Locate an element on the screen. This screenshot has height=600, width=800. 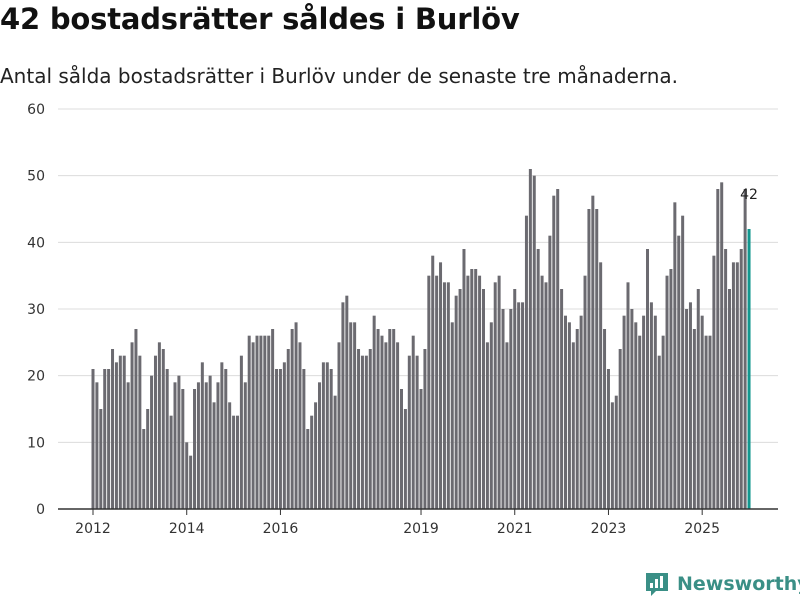
y-axis-ticks: 0 10 20 30 40 50 60 is located at coordinates (36, 310).